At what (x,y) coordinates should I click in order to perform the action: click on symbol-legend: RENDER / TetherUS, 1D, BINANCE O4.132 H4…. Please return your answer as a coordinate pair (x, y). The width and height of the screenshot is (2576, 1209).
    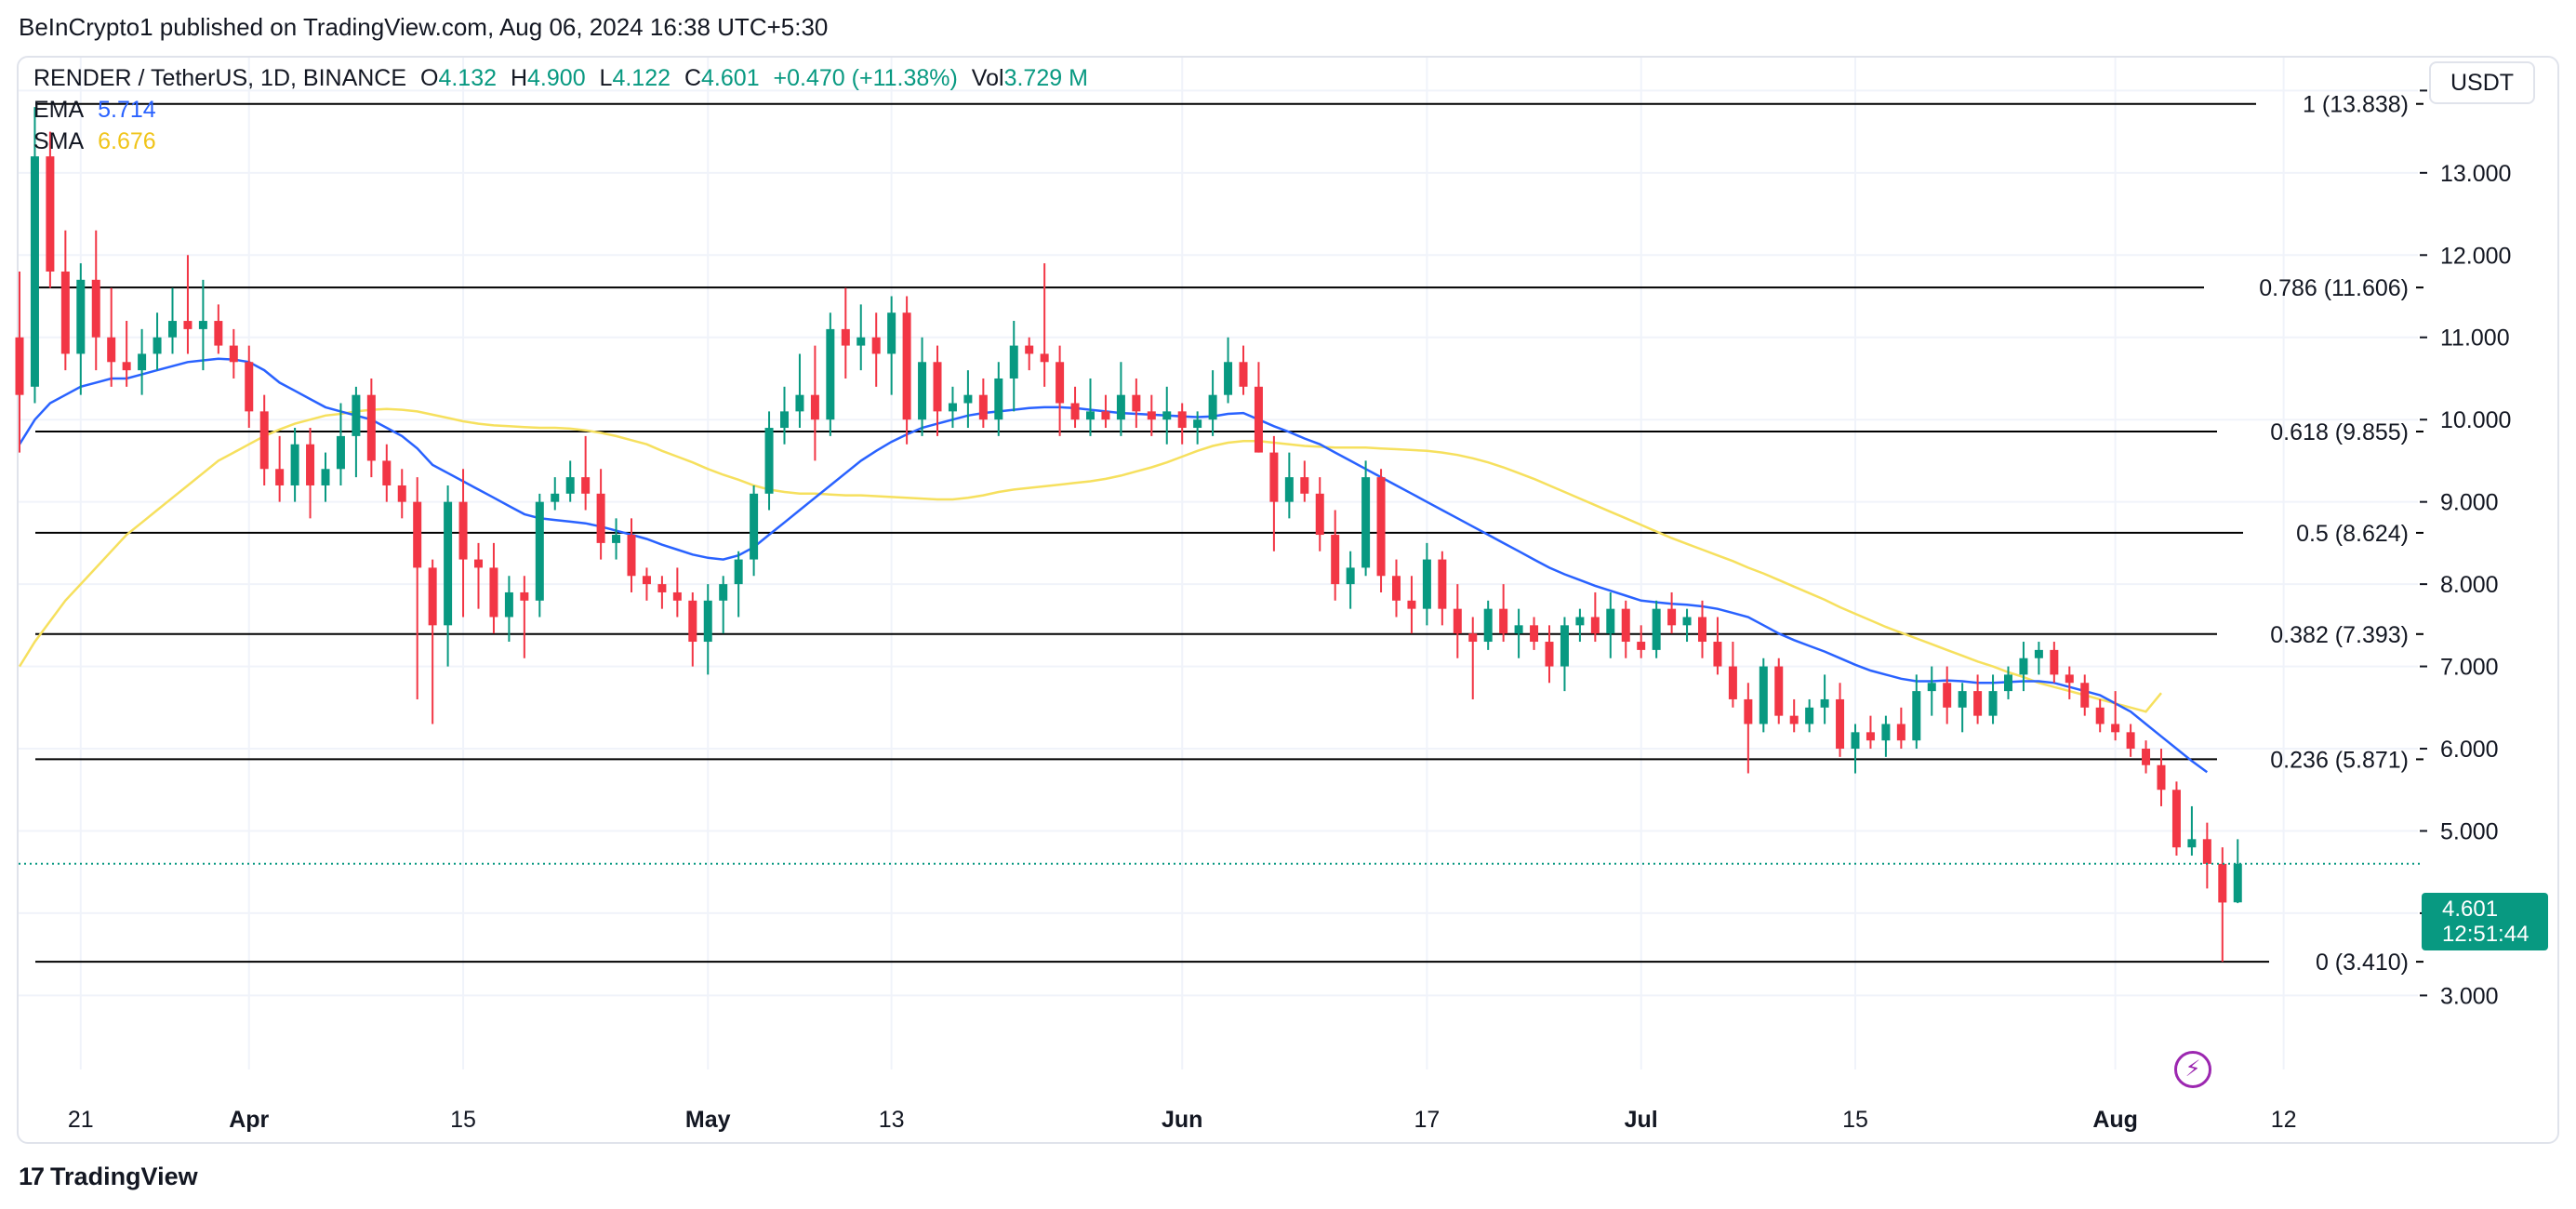
    Looking at the image, I should click on (564, 78).